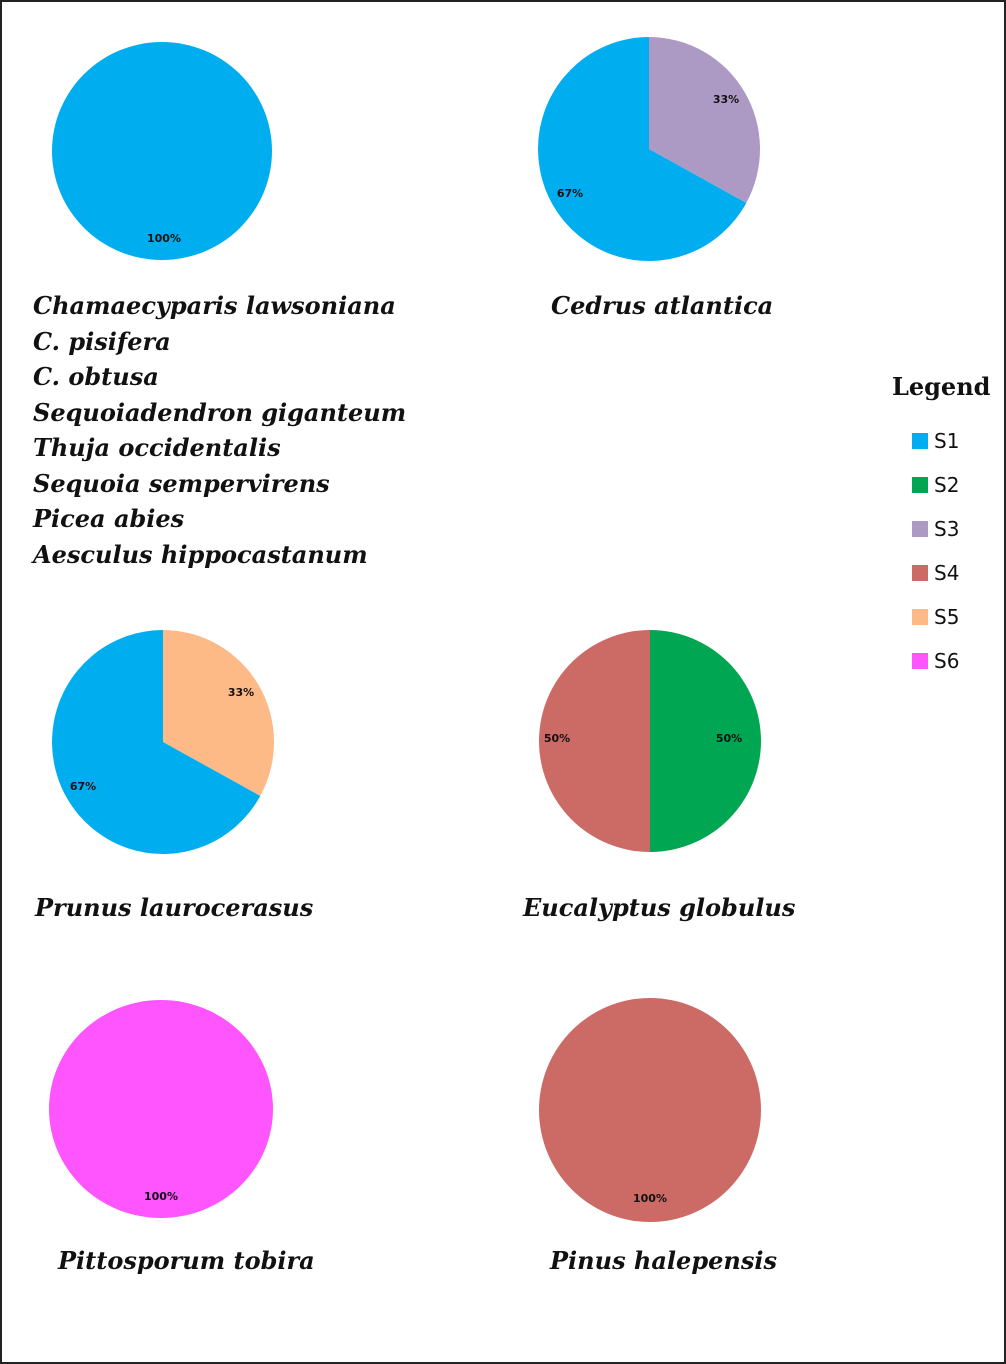 The width and height of the screenshot is (1006, 1364). Describe the element at coordinates (941, 386) in the screenshot. I see `legend-title: Legend` at that location.